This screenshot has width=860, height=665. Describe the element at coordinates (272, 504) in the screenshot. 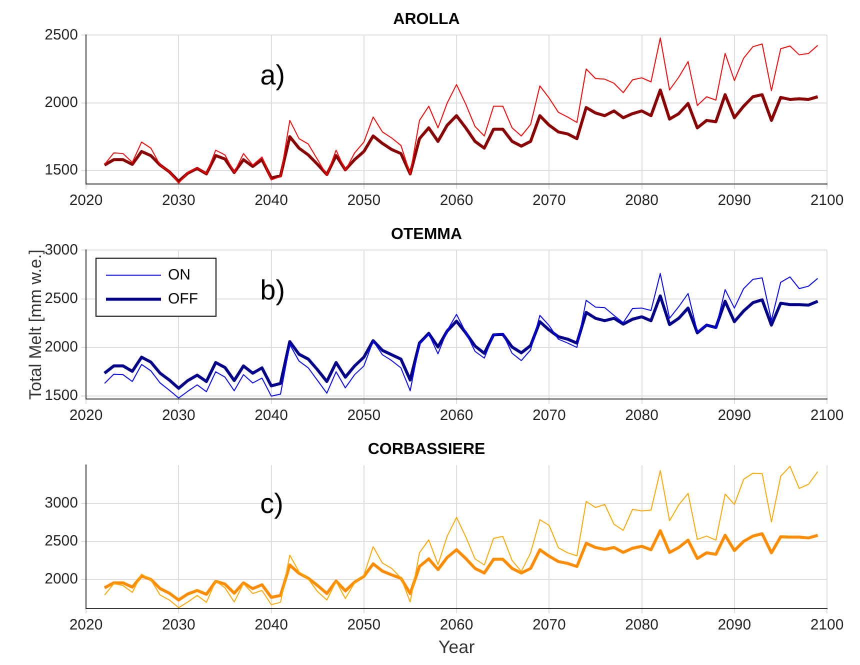

I see `annotation: c)` at that location.